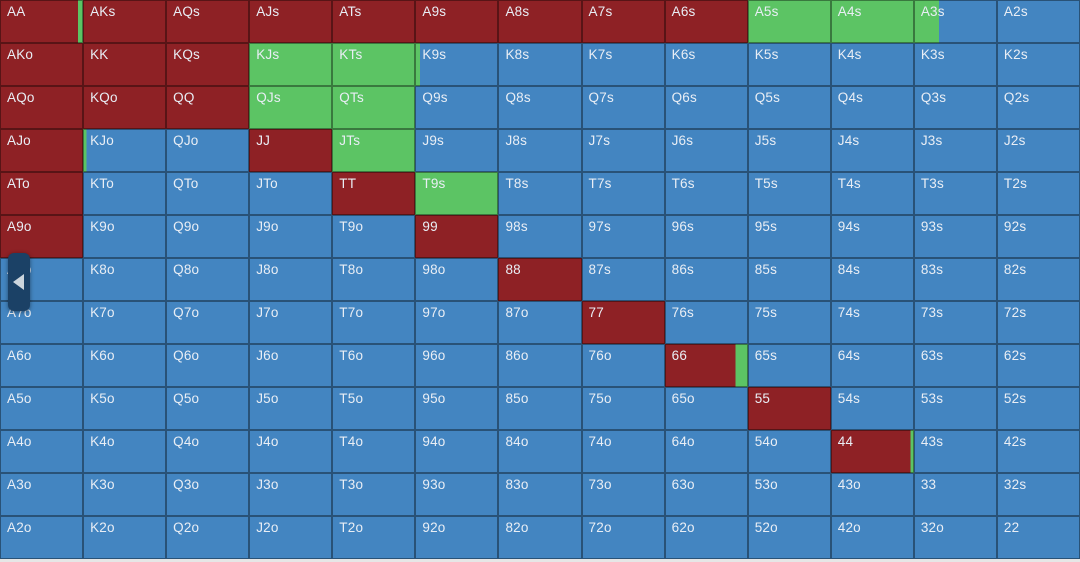 The width and height of the screenshot is (1080, 562). Describe the element at coordinates (623, 21) in the screenshot. I see `hand-cell-A7s: A7s` at that location.